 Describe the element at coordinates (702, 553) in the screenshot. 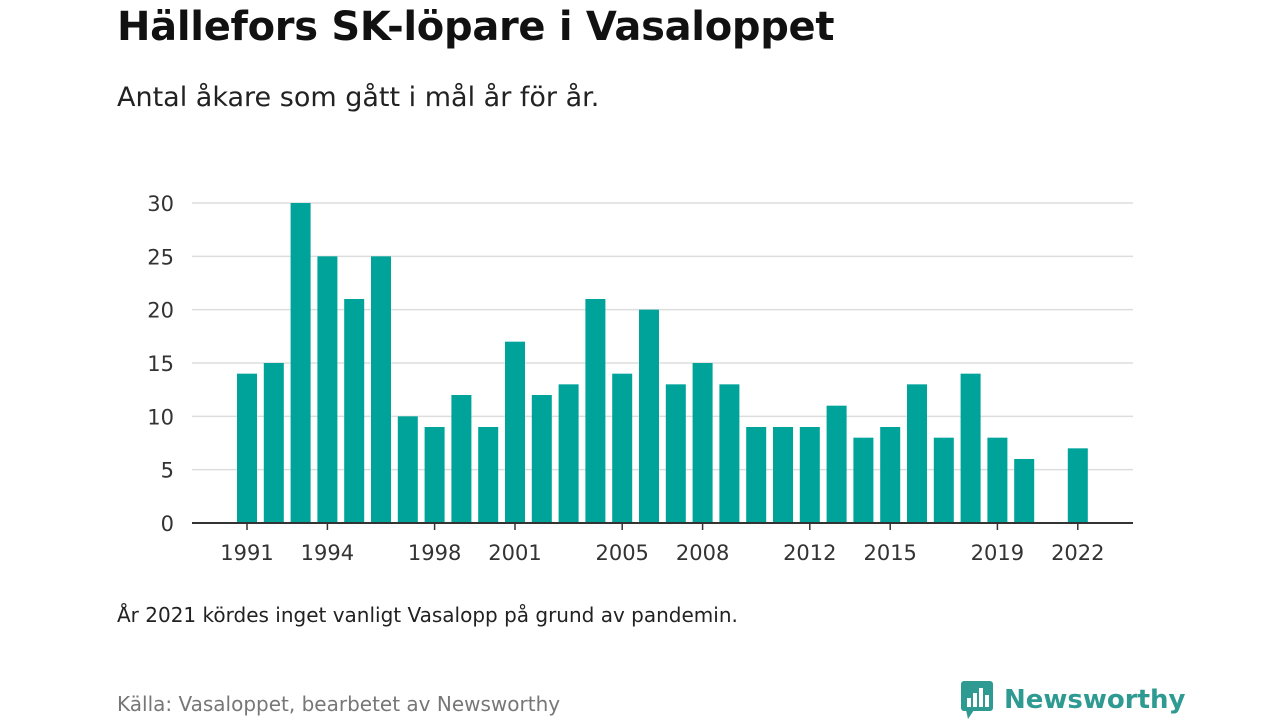

I see `x-tick-label: 2008` at that location.